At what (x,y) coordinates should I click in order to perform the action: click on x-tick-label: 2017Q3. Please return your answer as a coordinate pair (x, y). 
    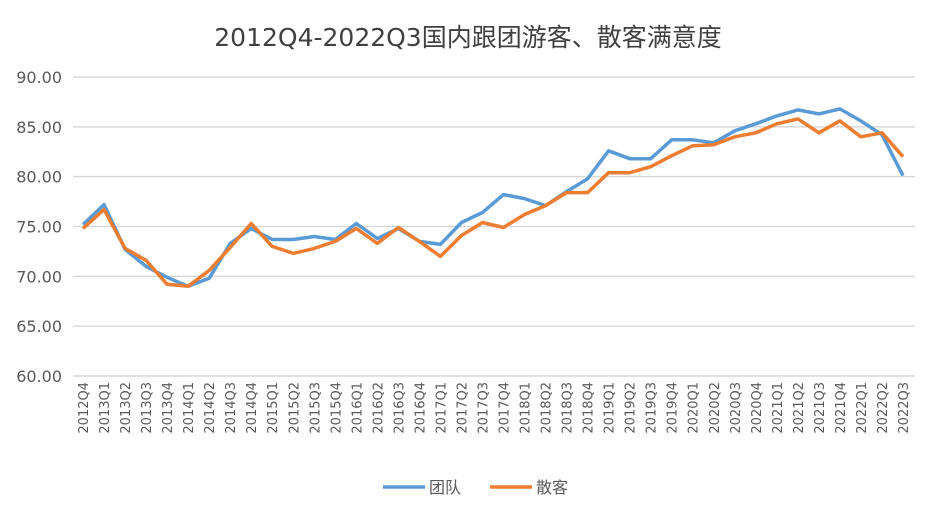
    Looking at the image, I should click on (483, 408).